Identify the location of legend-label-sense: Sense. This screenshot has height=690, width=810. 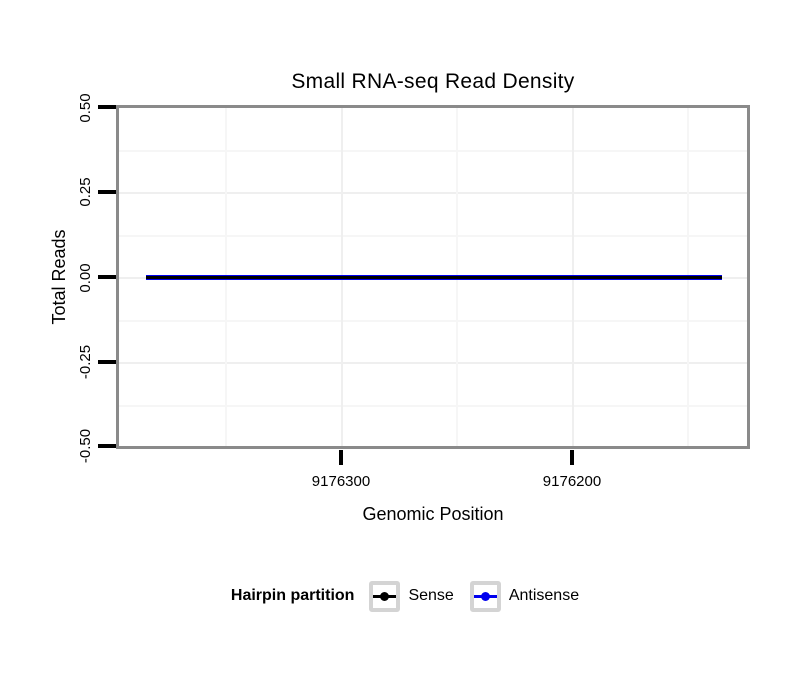
(431, 595).